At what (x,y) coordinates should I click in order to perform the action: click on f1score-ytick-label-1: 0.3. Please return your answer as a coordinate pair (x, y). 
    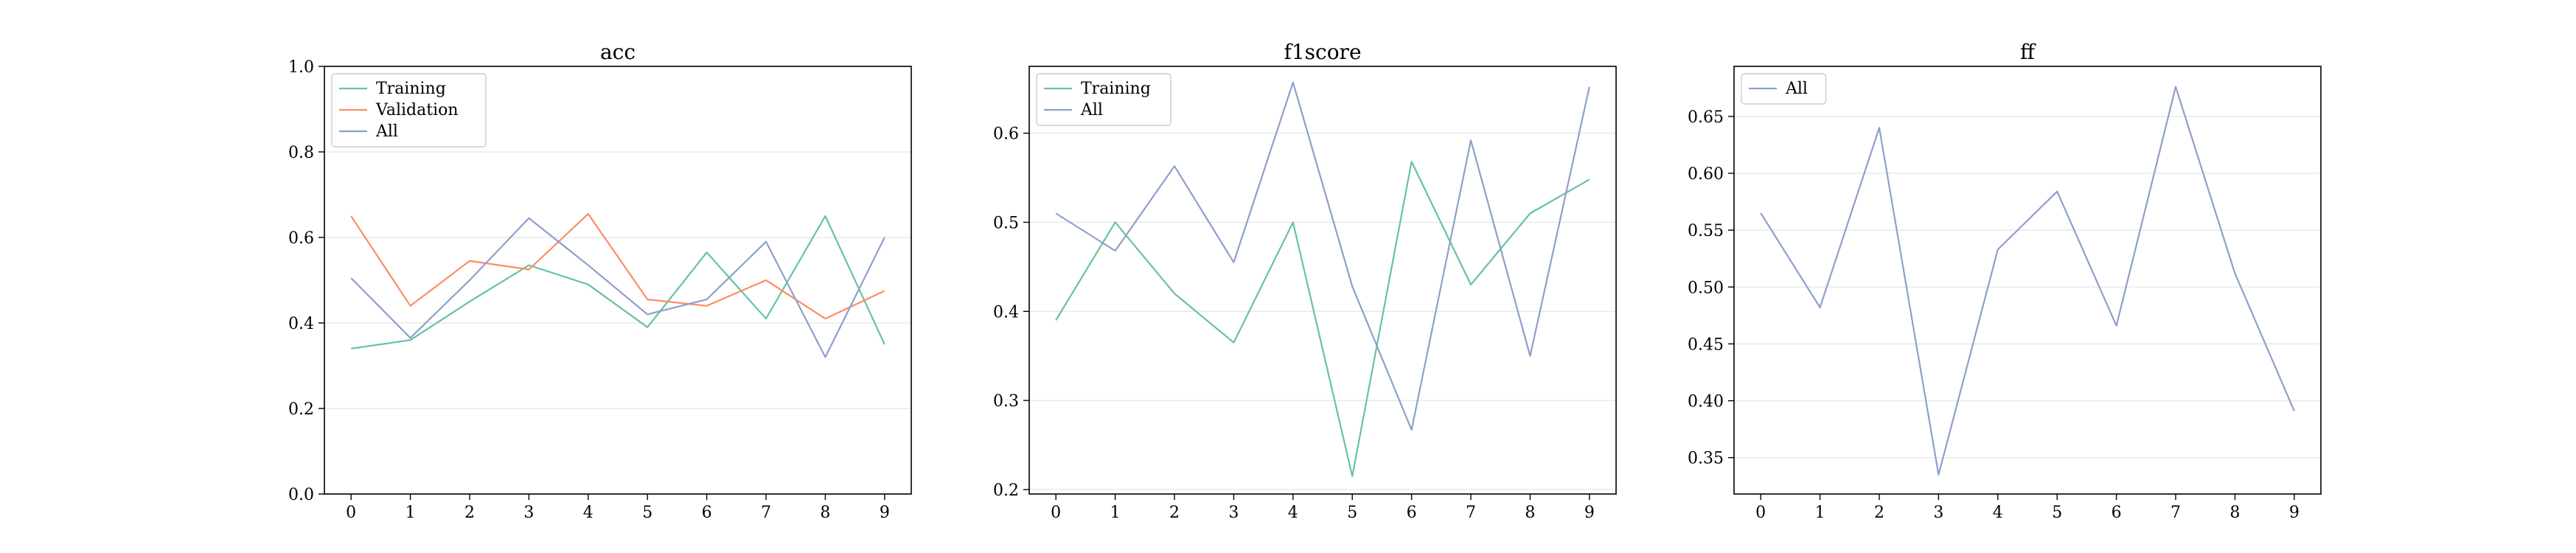
    Looking at the image, I should click on (1006, 401).